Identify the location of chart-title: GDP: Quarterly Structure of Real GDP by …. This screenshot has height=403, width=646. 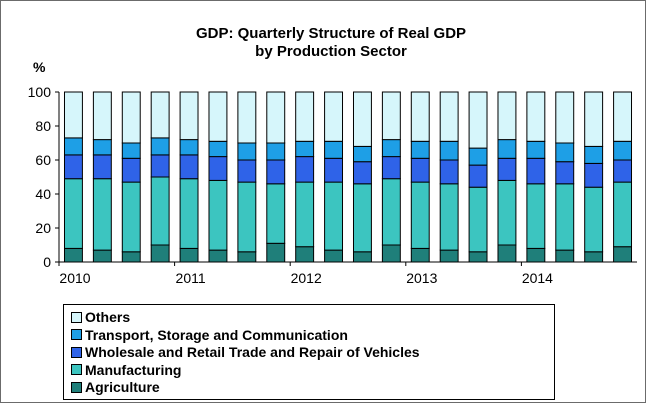
(331, 43).